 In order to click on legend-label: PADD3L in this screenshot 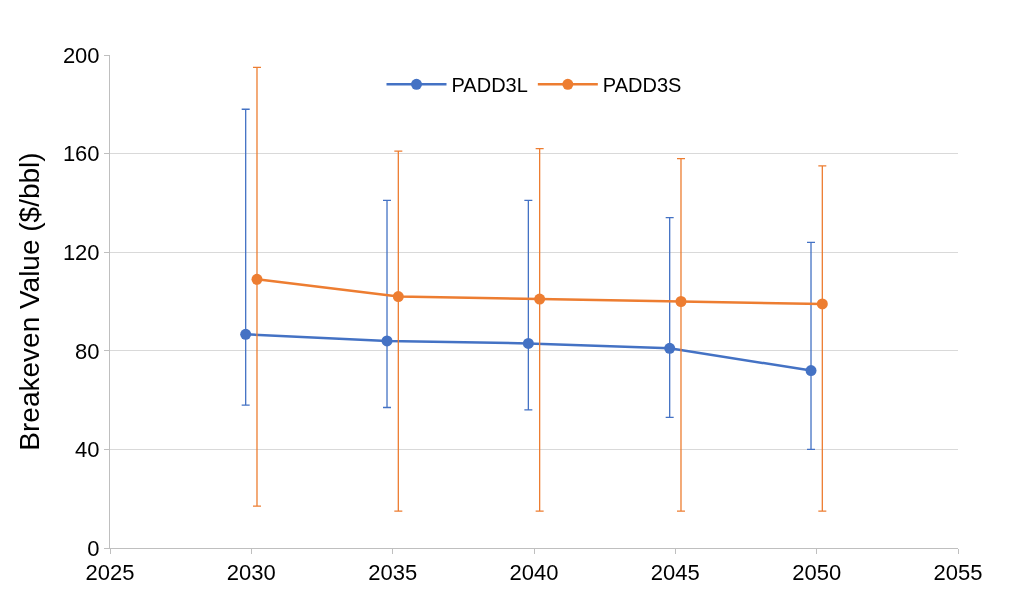, I will do `click(489, 85)`.